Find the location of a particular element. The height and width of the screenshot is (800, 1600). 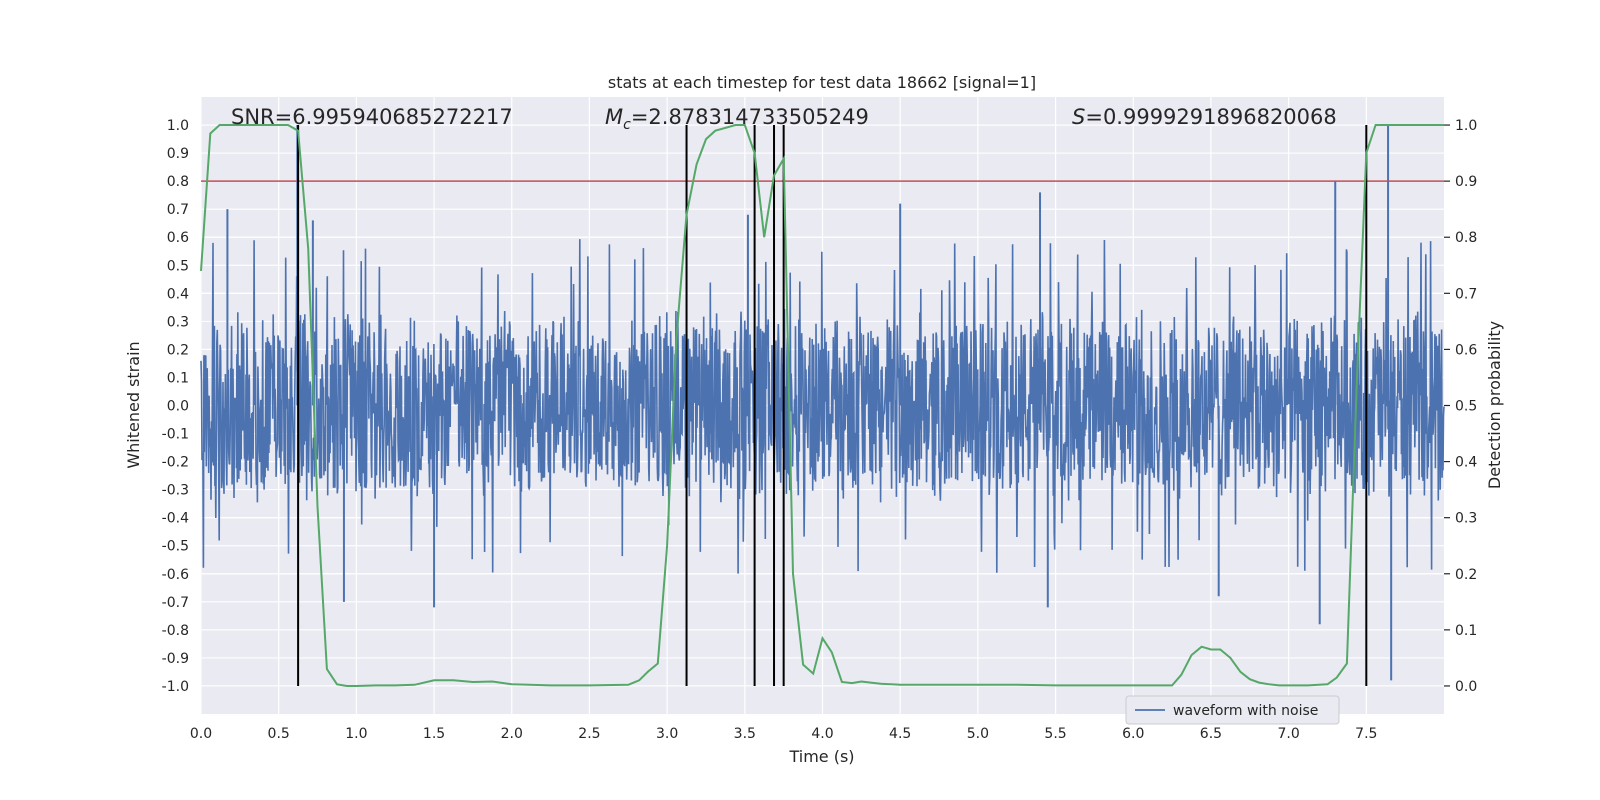

y2-tick-label-5: 0.5 is located at coordinates (1466, 407).